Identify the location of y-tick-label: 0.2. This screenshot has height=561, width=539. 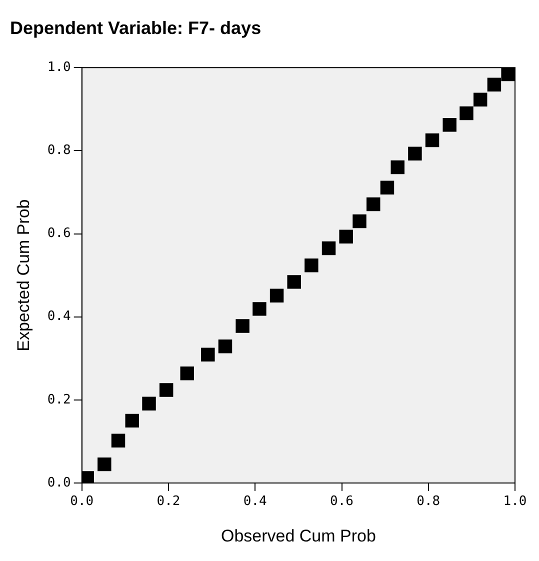
(59, 400).